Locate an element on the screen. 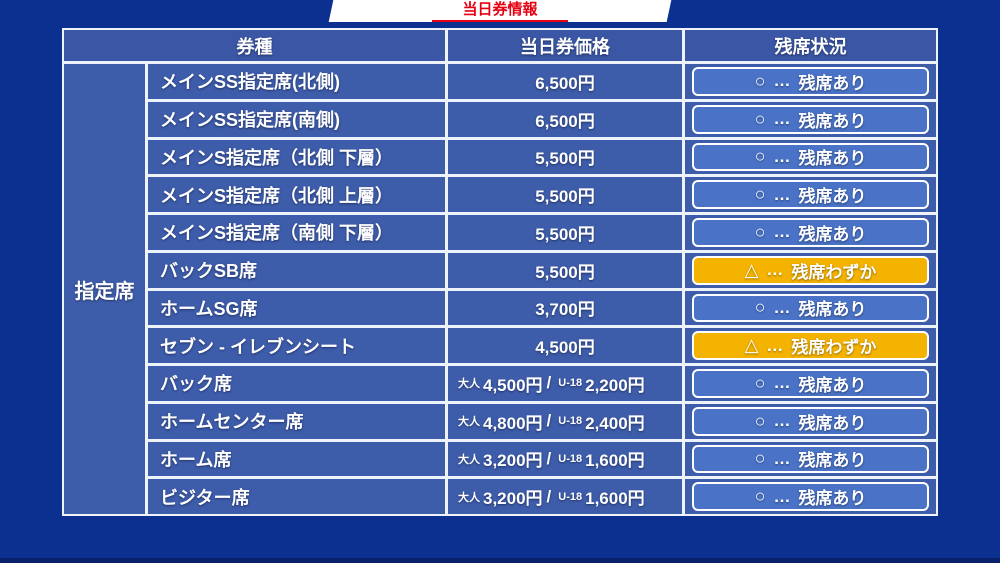  ticket-name: メインS指定席（北側 下層） is located at coordinates (296, 157).